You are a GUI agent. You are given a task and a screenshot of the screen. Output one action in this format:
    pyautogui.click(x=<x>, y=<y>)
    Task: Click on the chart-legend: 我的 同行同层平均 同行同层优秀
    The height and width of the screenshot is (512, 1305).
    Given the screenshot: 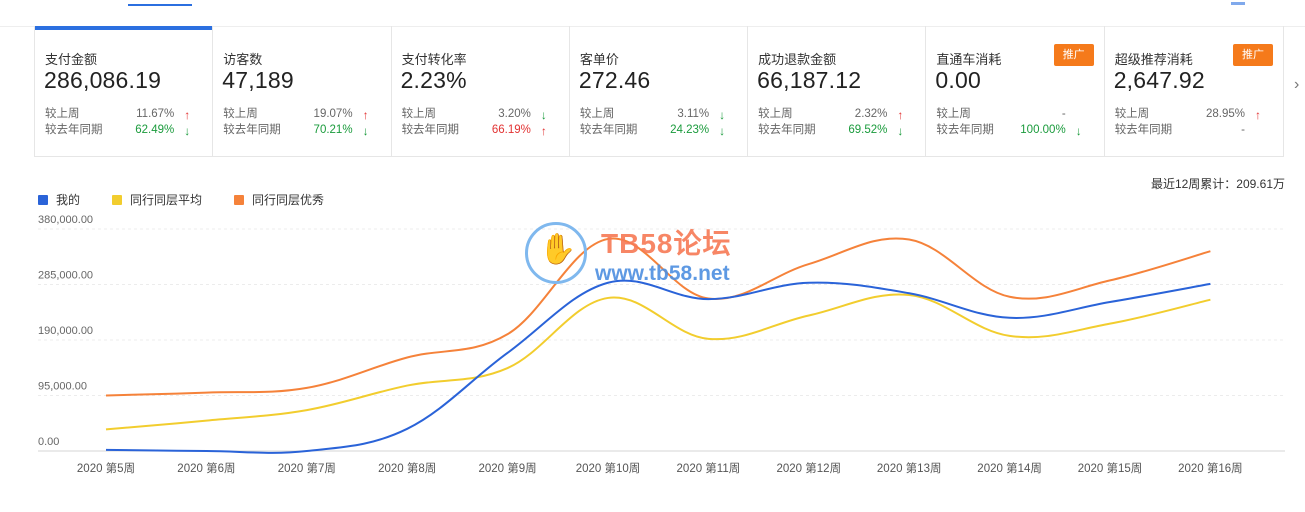 What is the action you would take?
    pyautogui.click(x=197, y=199)
    